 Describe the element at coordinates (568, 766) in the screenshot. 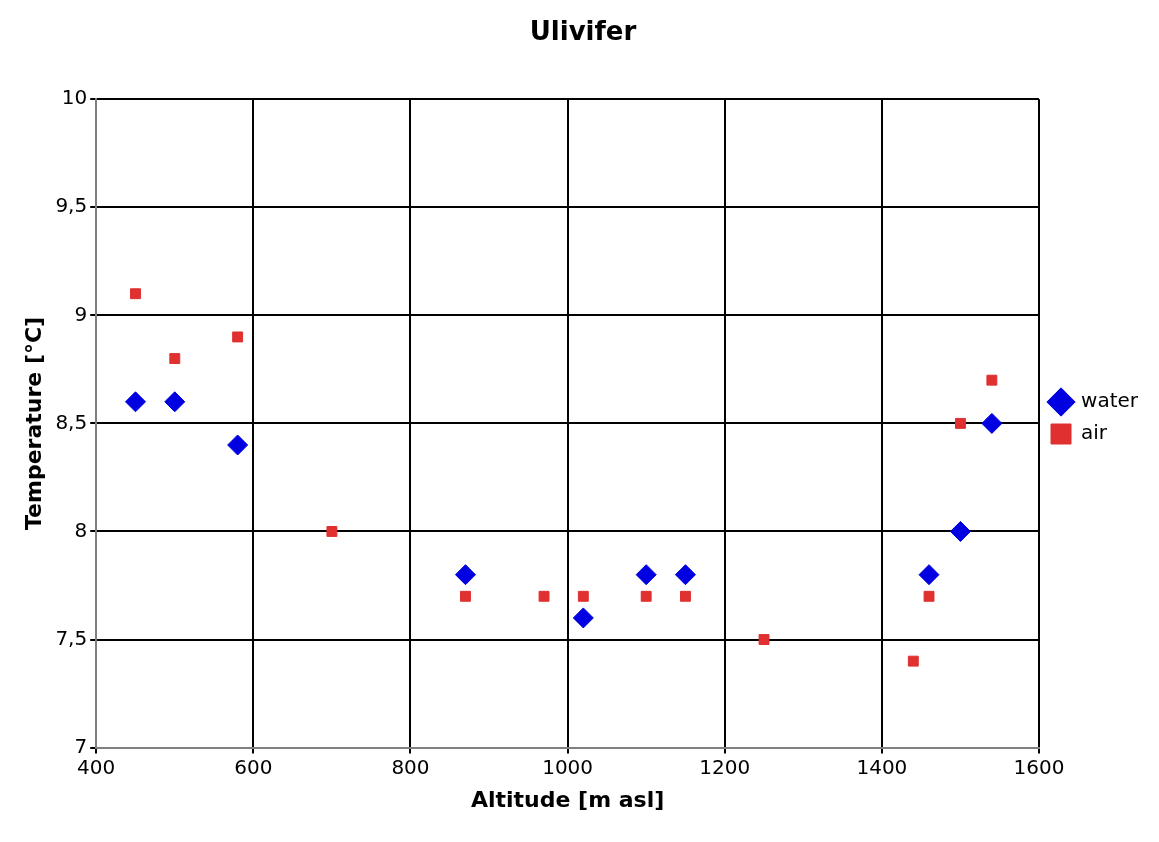

I see `x-tick-label: 1000` at that location.